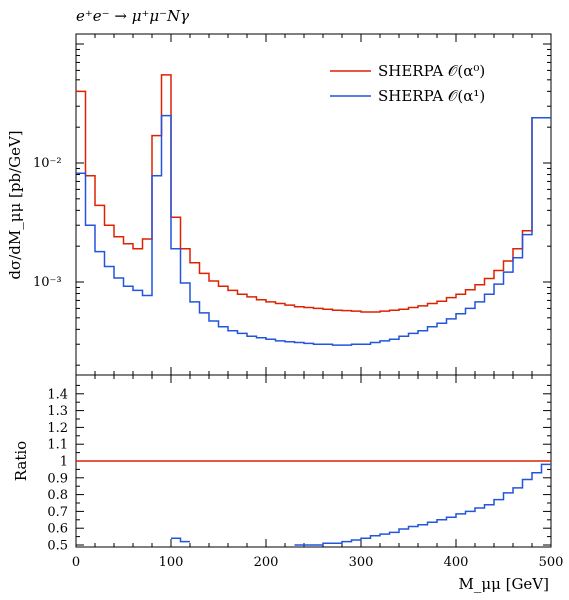  What do you see at coordinates (76, 562) in the screenshot?
I see `x-tick-label: 0` at bounding box center [76, 562].